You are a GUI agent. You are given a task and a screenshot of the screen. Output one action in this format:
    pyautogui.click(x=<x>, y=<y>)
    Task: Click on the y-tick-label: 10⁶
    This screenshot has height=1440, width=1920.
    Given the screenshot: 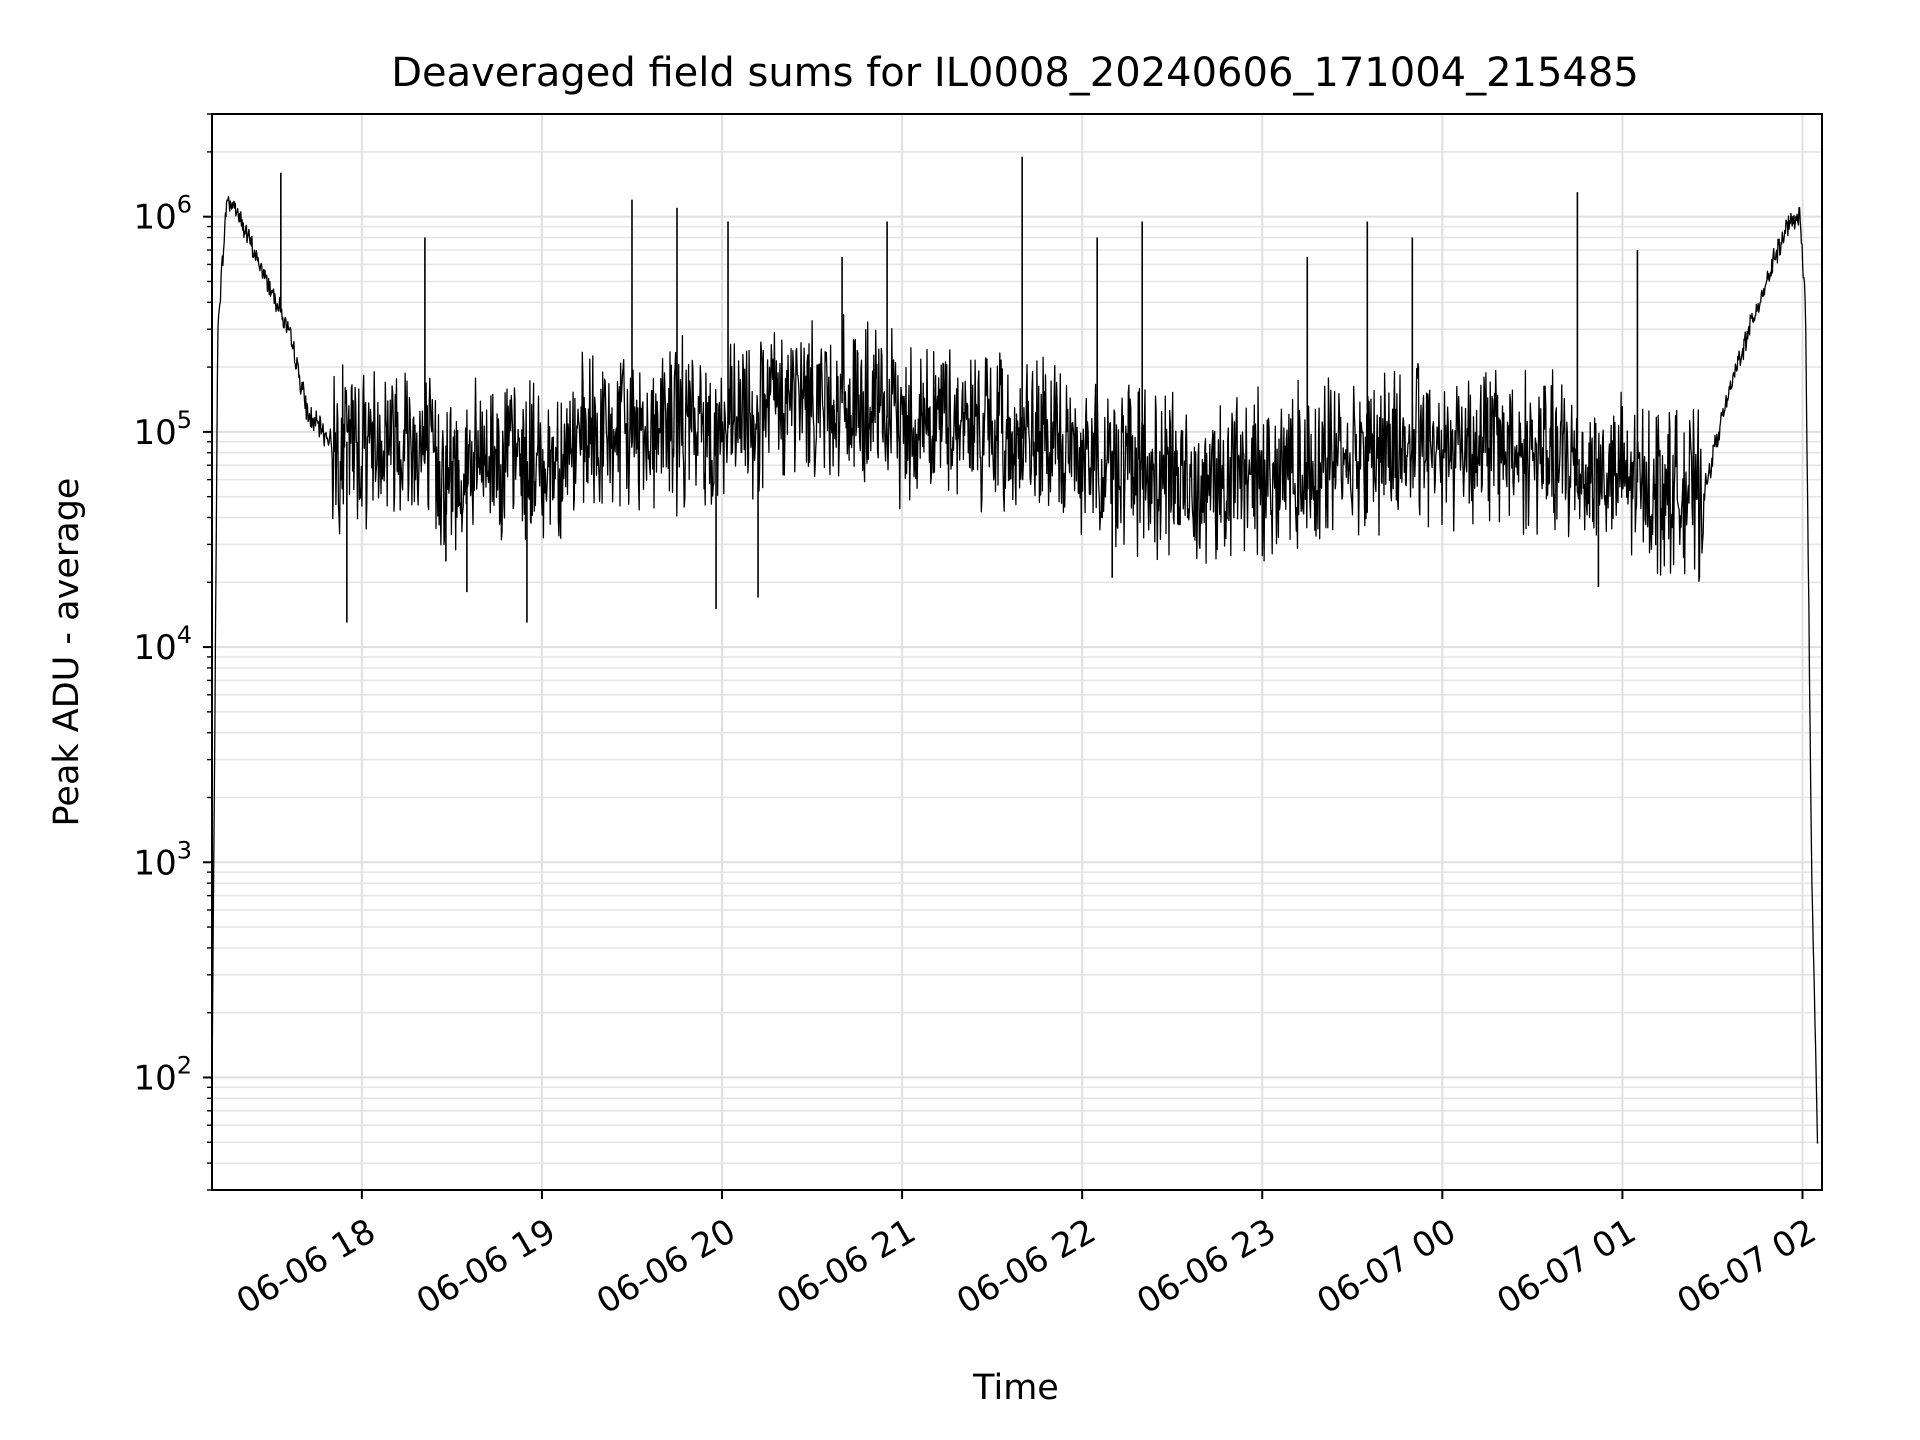 What is the action you would take?
    pyautogui.click(x=162, y=214)
    